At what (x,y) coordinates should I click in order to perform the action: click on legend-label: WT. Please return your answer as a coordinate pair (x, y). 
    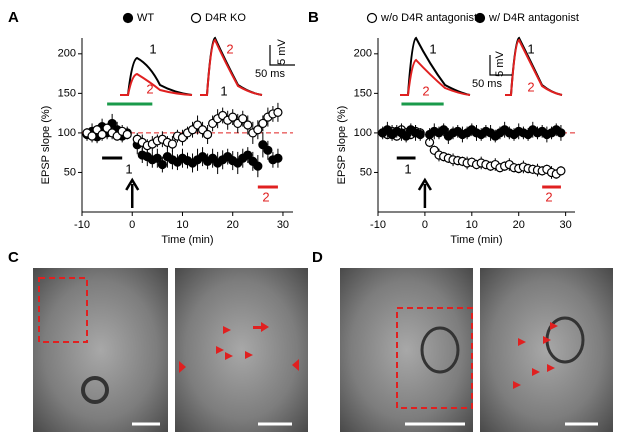
    Looking at the image, I should click on (145, 18).